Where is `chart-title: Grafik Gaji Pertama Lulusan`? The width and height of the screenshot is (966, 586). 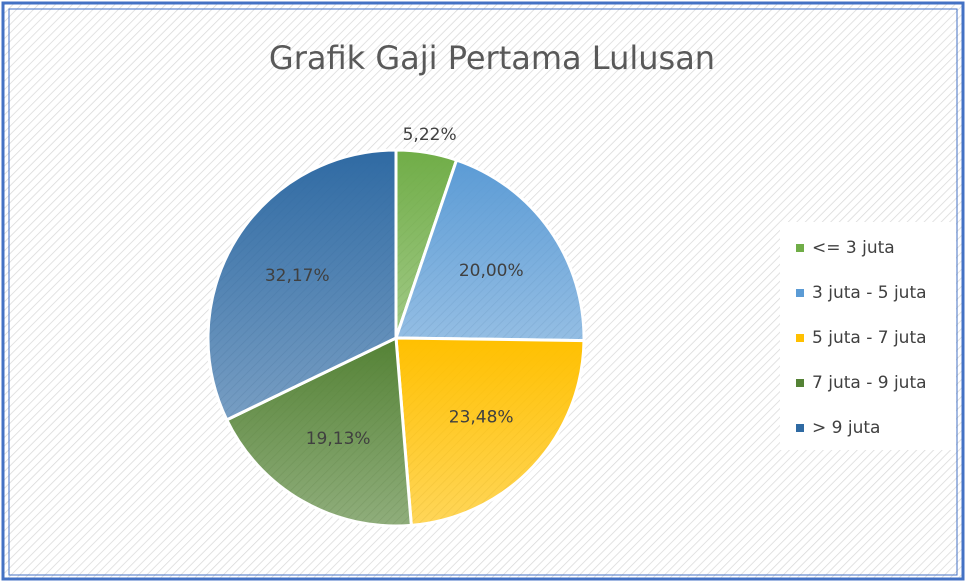 chart-title: Grafik Gaji Pertama Lulusan is located at coordinates (492, 58).